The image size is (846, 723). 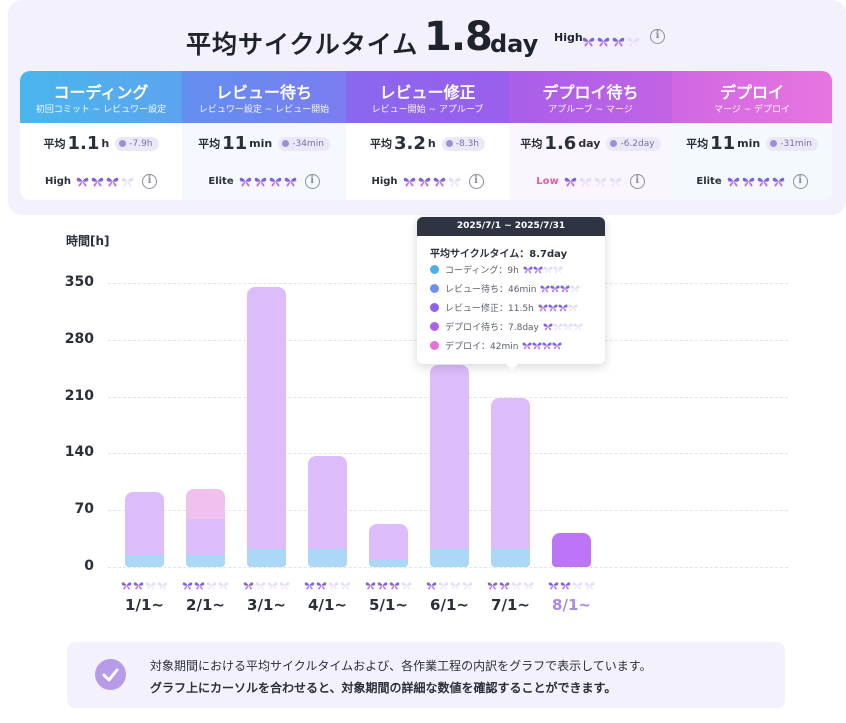 I want to click on stage-name: レビュー待ち, so click(x=263, y=92).